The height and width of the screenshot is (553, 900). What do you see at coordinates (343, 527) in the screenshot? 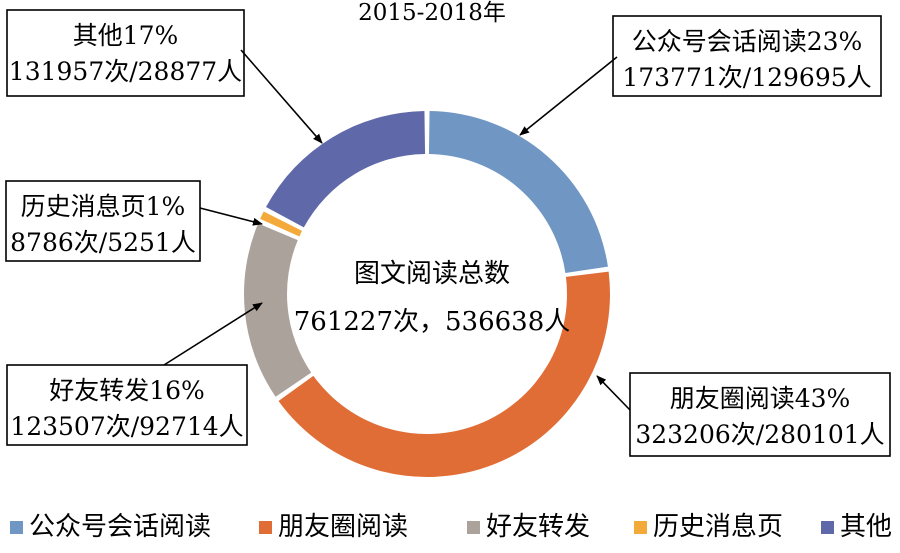
I see `legend-label: 朋友圈阅读` at bounding box center [343, 527].